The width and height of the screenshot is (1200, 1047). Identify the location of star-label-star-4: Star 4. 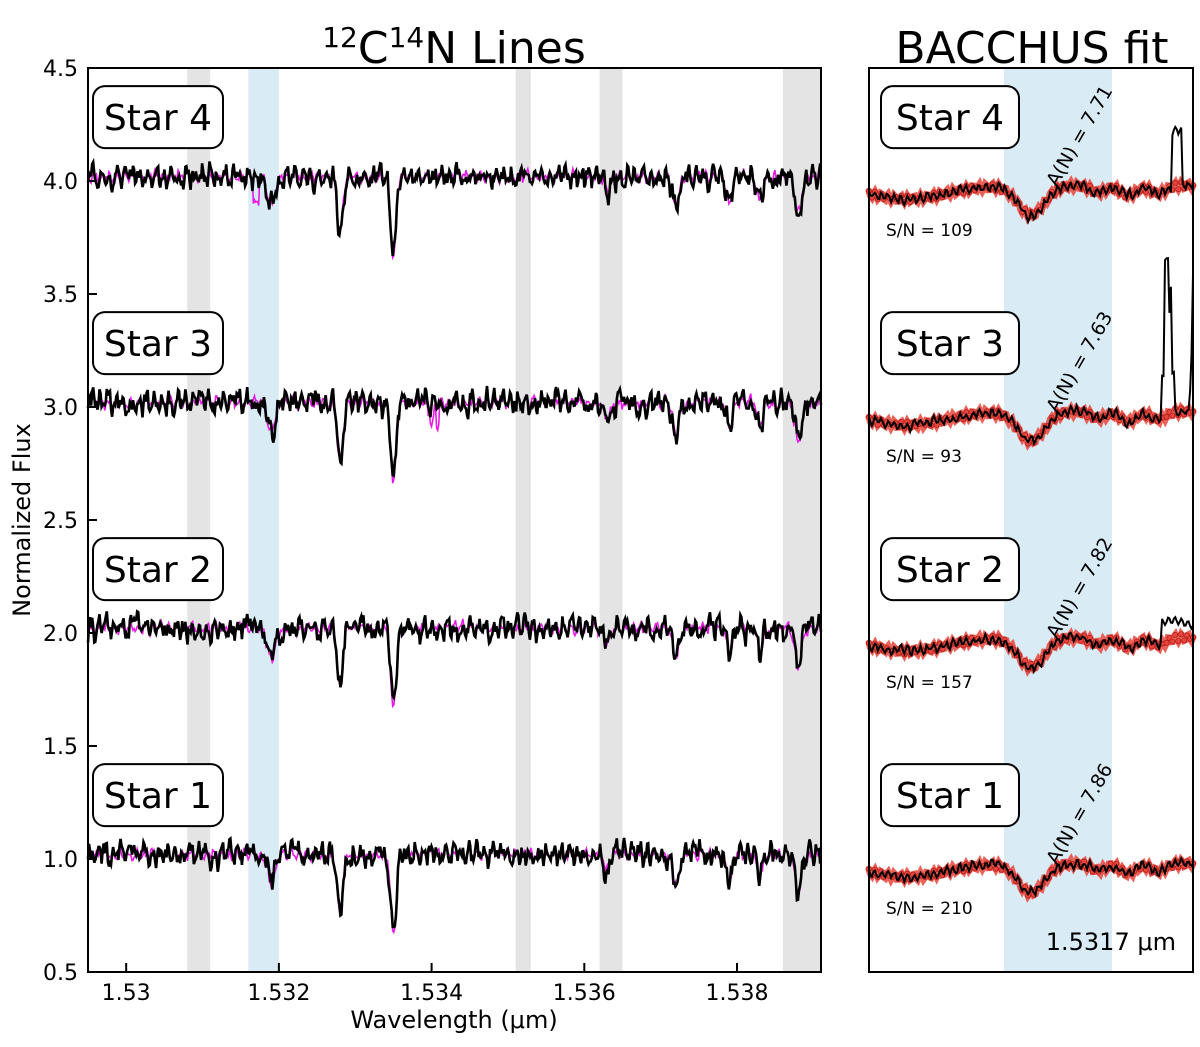
(158, 118).